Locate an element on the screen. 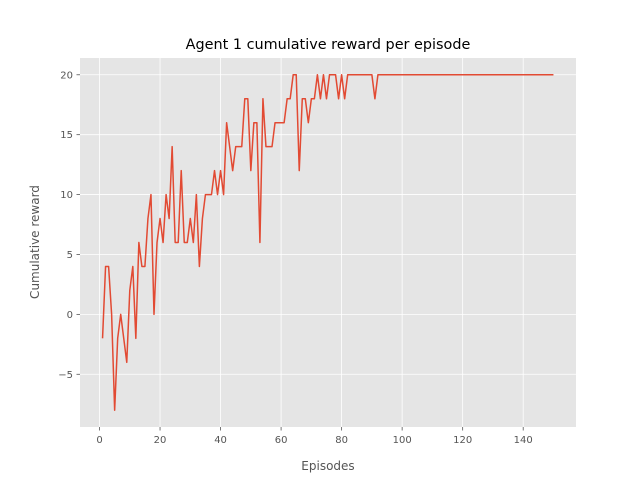 The width and height of the screenshot is (640, 480). chart-title: Agent 1 cumulative reward per episode is located at coordinates (328, 45).